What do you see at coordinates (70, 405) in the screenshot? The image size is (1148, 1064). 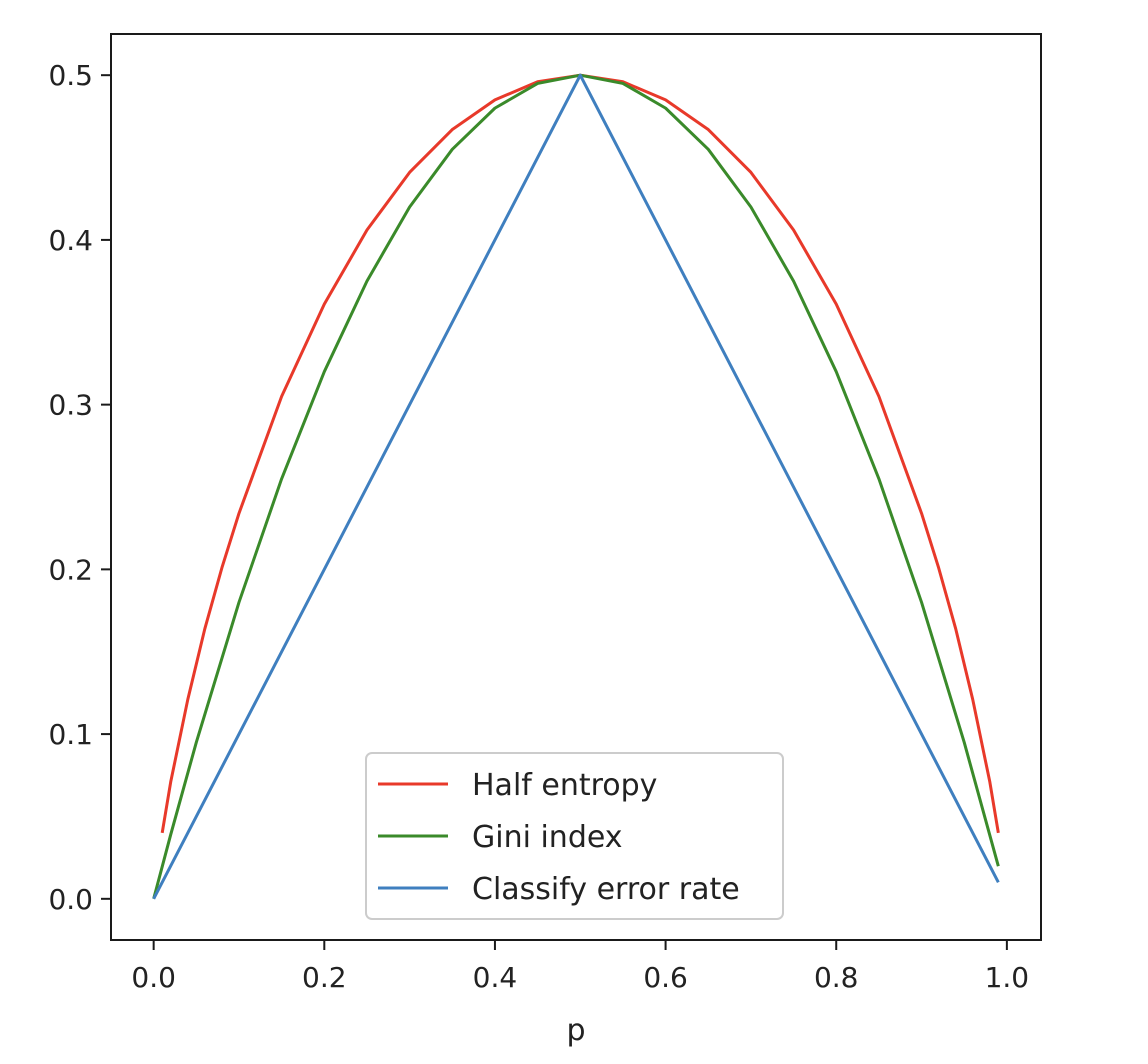 I see `y-tick-label: 0.3` at bounding box center [70, 405].